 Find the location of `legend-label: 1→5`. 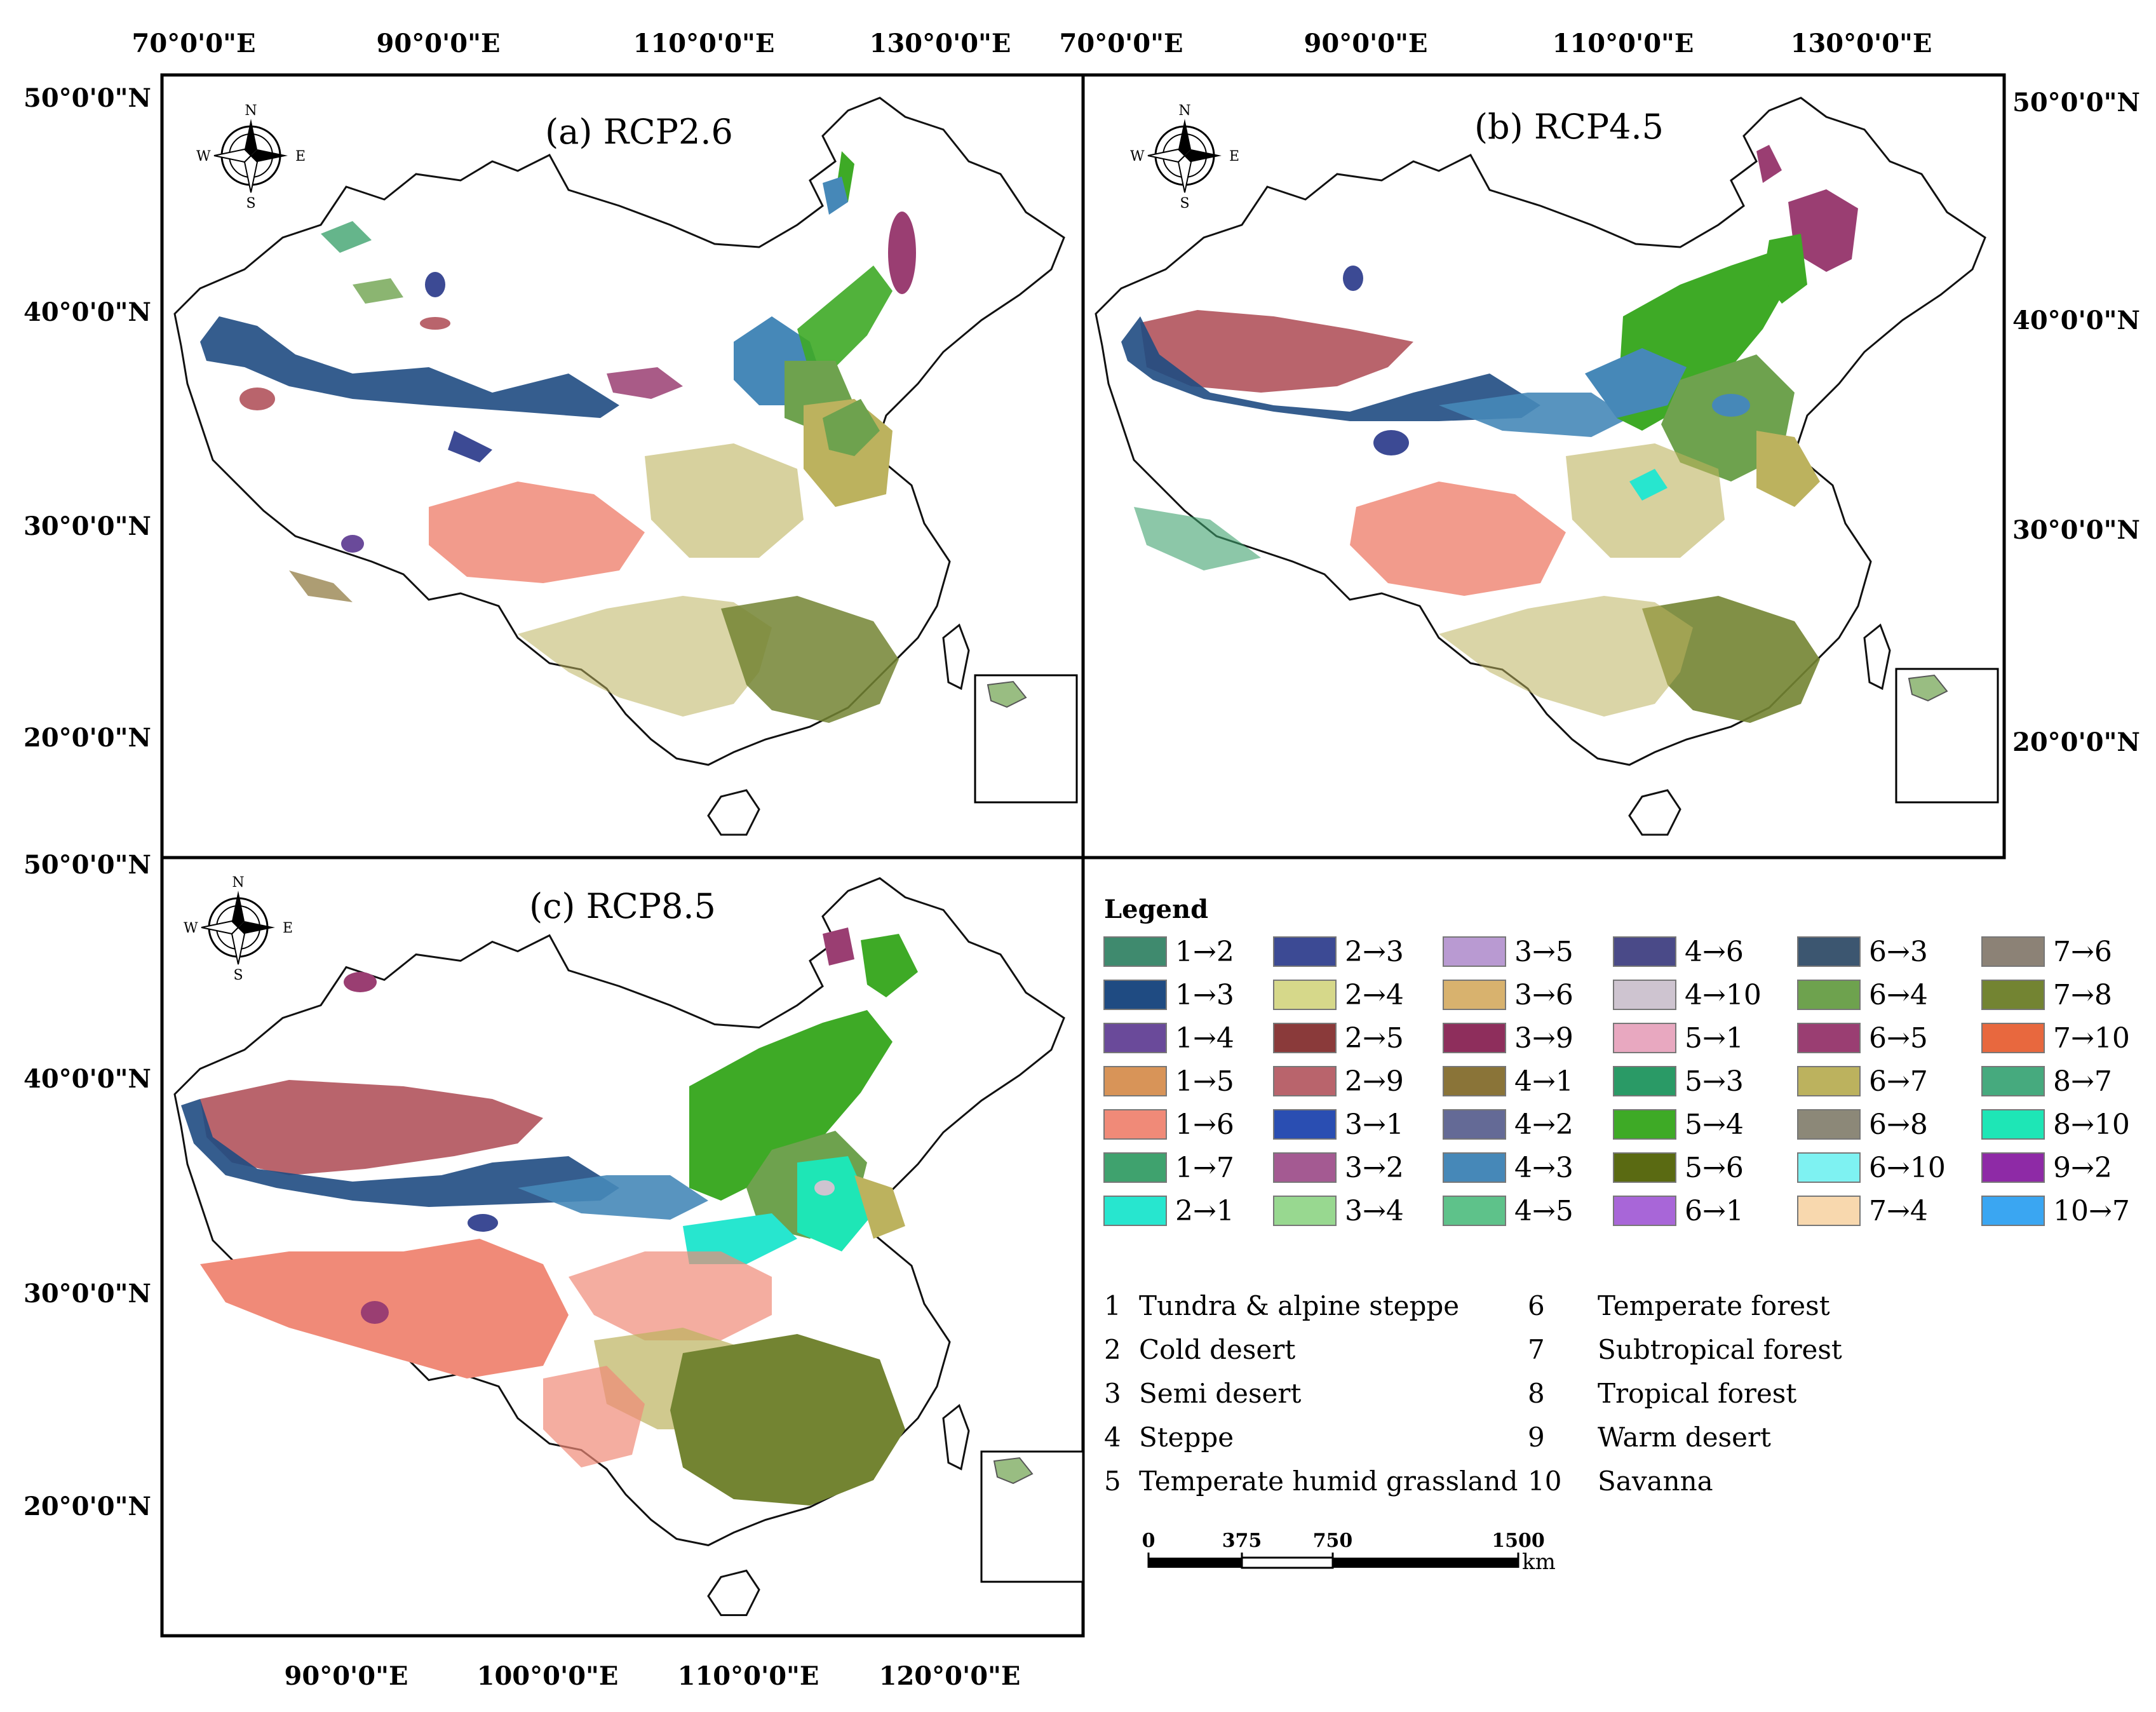

legend-label: 1→5 is located at coordinates (1204, 1082).